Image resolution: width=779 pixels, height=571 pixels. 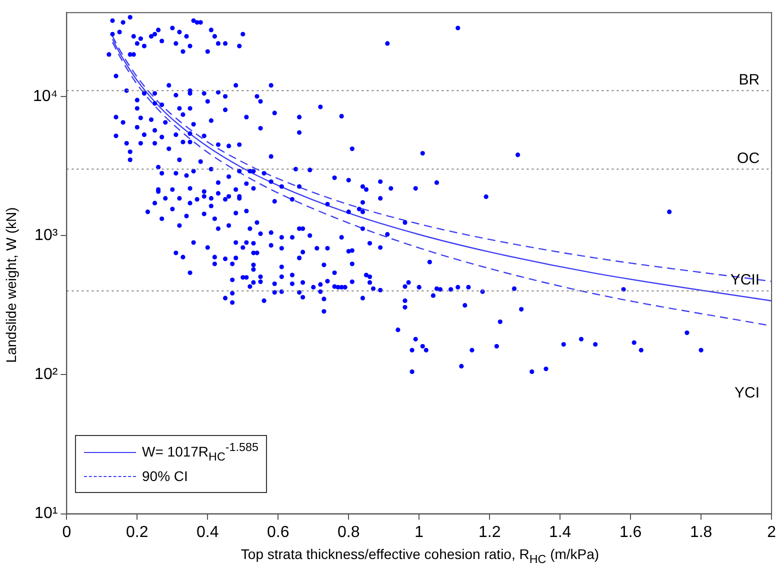 I want to click on x-tick-label: 1.2, so click(x=489, y=532).